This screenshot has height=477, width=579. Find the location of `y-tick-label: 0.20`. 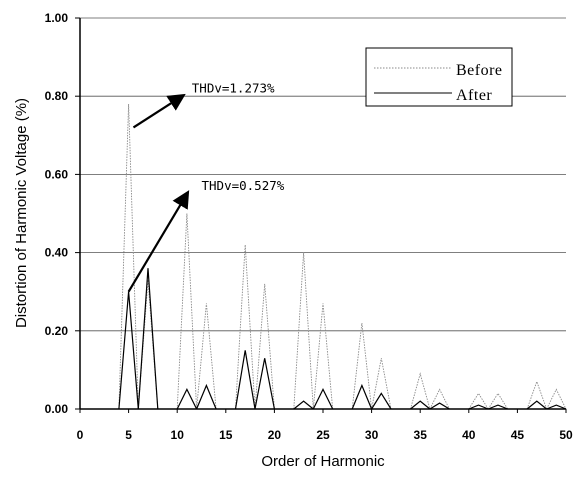

y-tick-label: 0.20 is located at coordinates (57, 331).